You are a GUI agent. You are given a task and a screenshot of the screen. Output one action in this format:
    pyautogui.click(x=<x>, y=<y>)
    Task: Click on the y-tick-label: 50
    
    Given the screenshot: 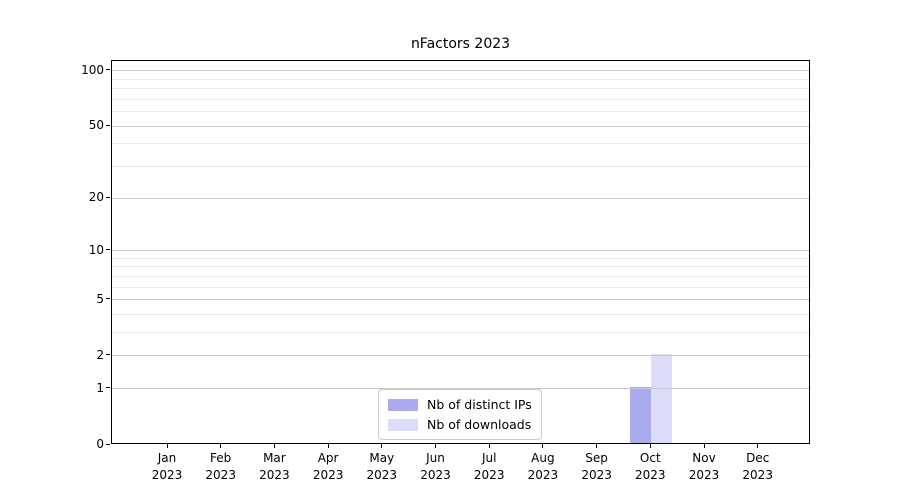 What is the action you would take?
    pyautogui.click(x=96, y=125)
    